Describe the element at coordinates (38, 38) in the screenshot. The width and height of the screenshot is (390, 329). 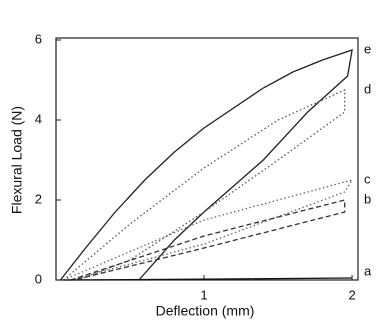
I see `y-tick-label: 6` at that location.